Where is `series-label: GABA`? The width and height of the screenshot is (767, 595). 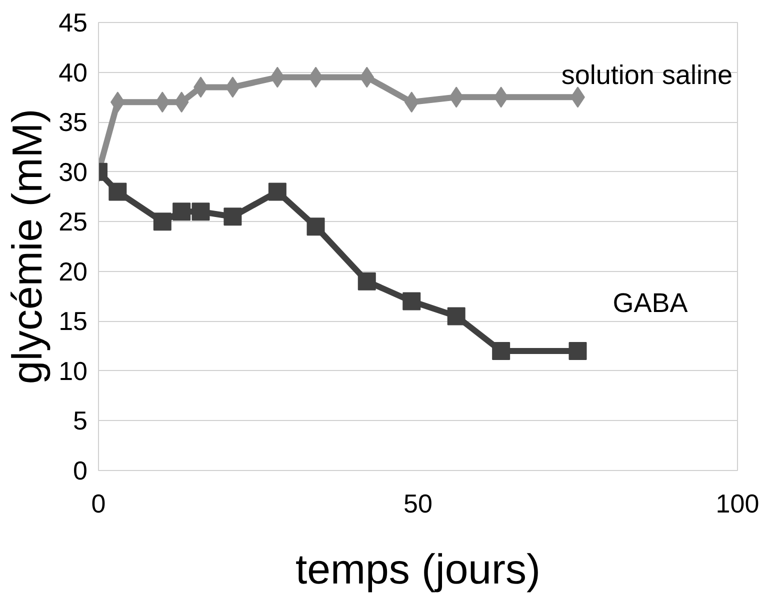 series-label: GABA is located at coordinates (650, 303).